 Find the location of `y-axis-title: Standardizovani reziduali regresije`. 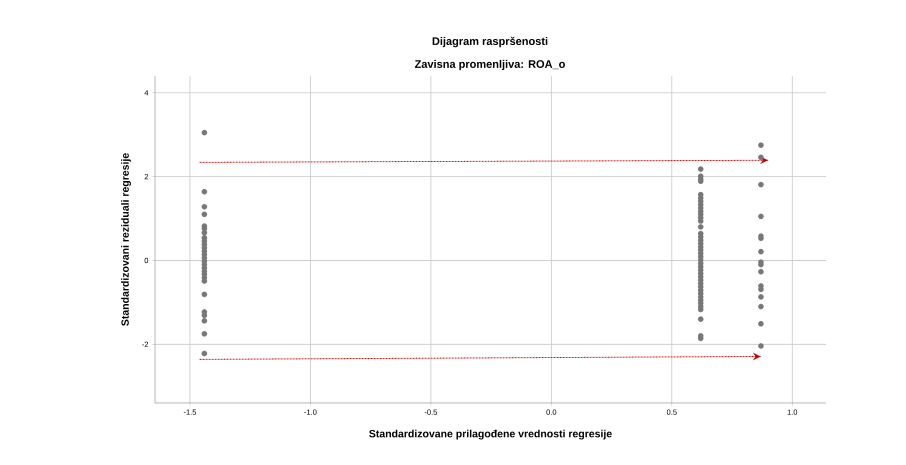

y-axis-title: Standardizovani reziduali regresije is located at coordinates (126, 239).